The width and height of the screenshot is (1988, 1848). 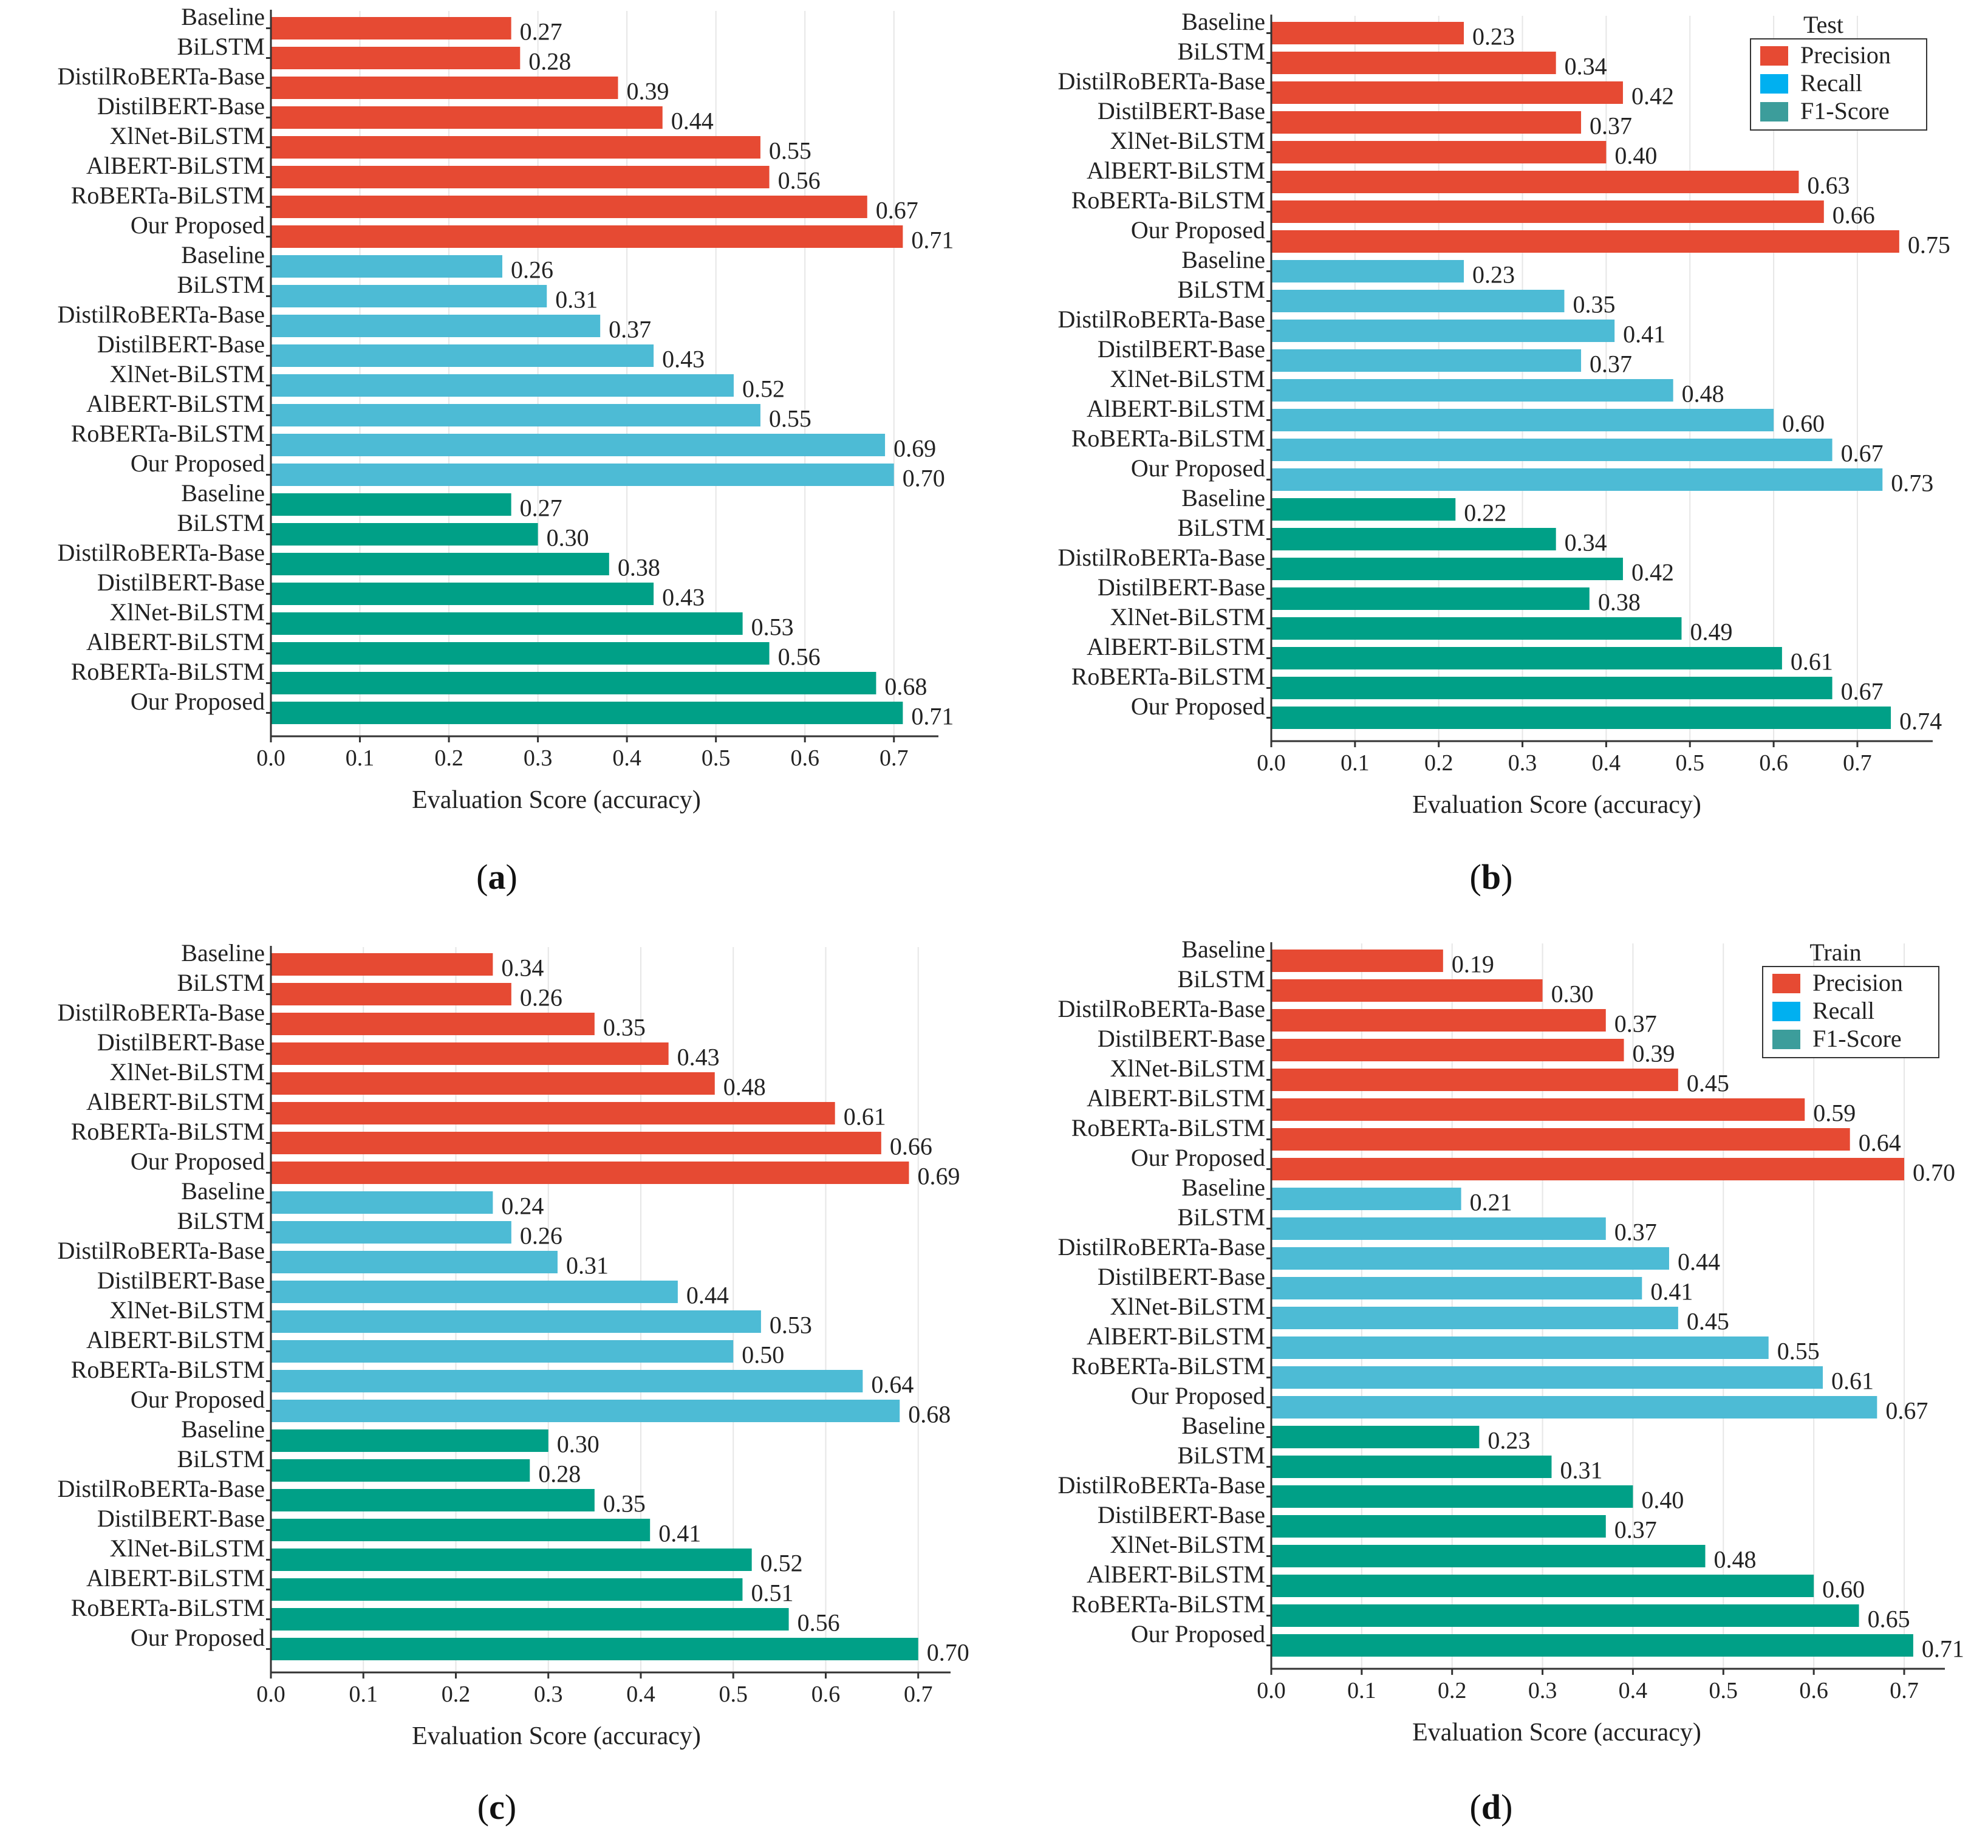 What do you see at coordinates (1168, 200) in the screenshot?
I see `chart-b-category-label: RoBERTa-BiLSTM` at bounding box center [1168, 200].